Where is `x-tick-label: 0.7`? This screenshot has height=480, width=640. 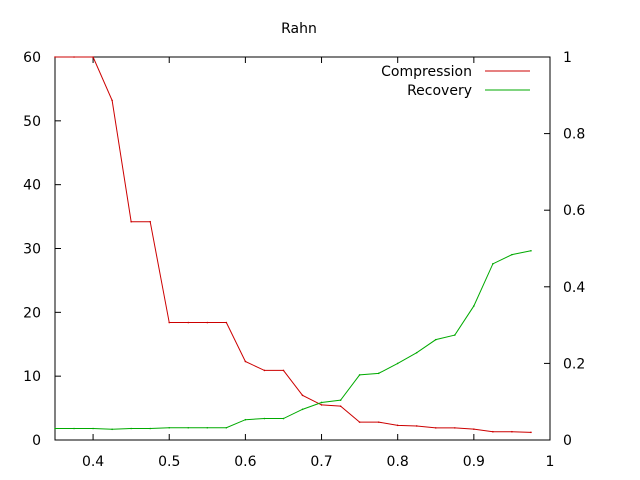 x-tick-label: 0.7 is located at coordinates (321, 462).